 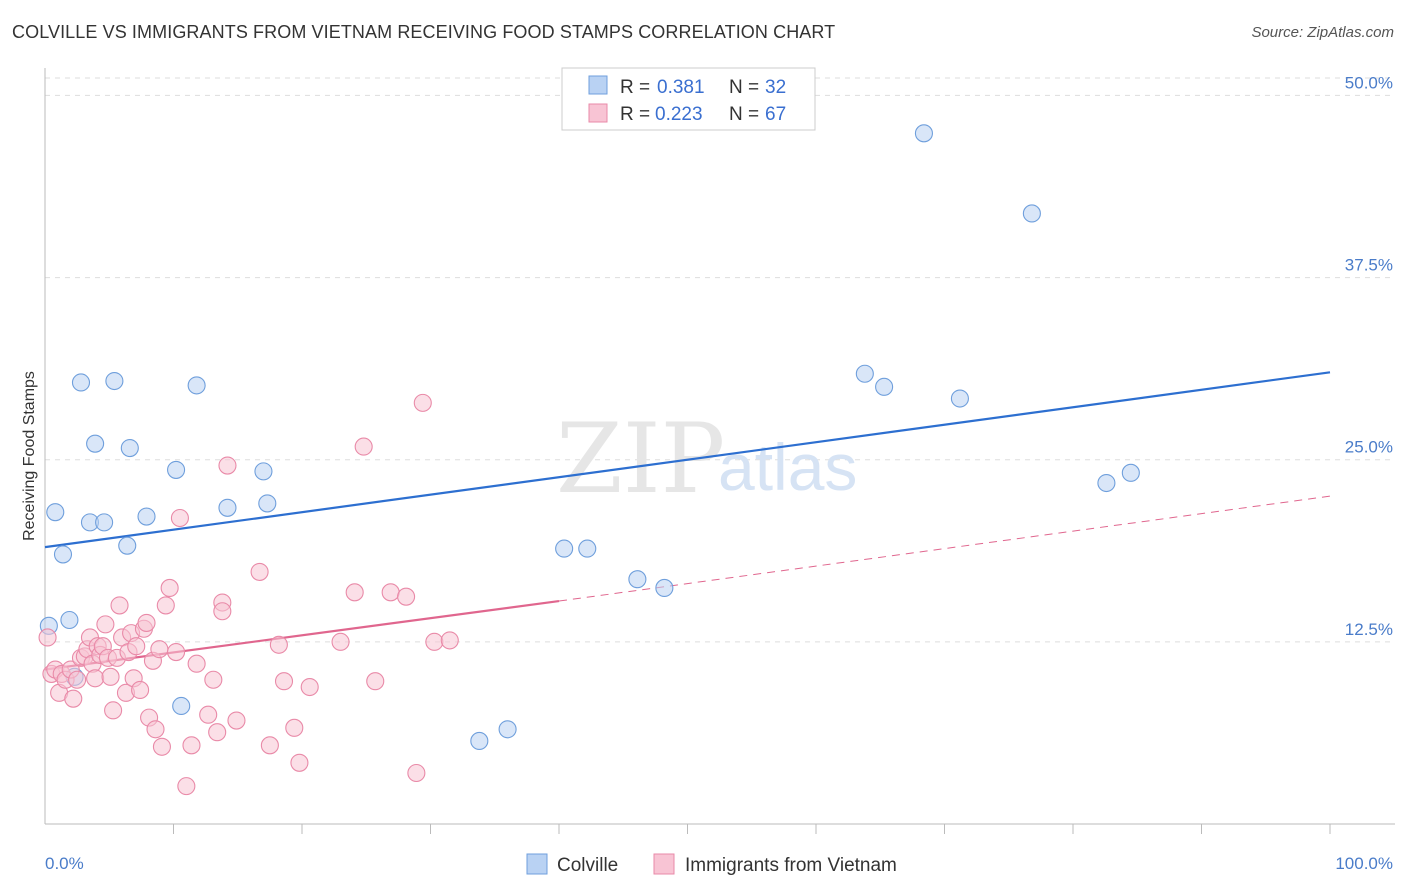 I want to click on watermark-atlas: atlas, so click(x=787, y=467).